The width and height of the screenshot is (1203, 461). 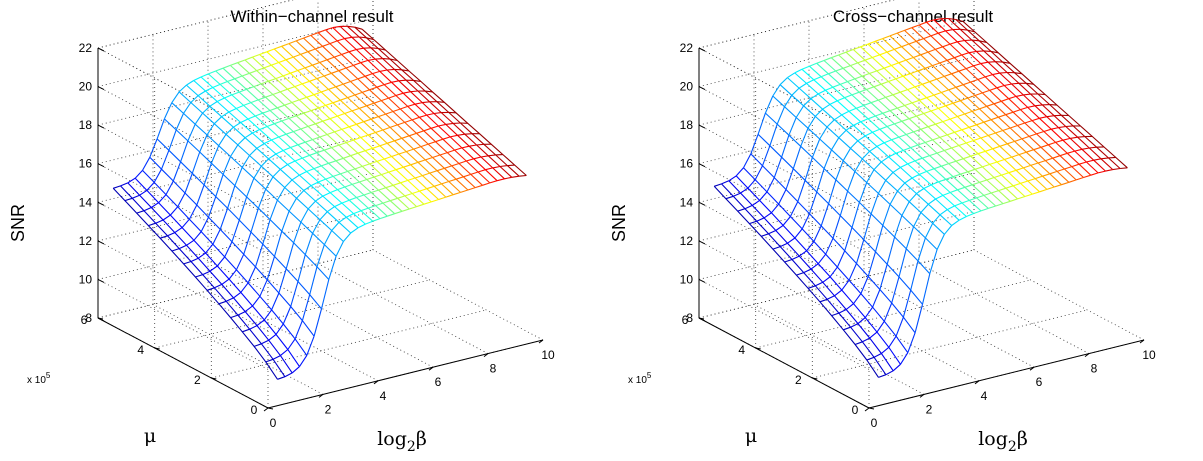 I want to click on z-tick-label: 14, so click(x=687, y=202).